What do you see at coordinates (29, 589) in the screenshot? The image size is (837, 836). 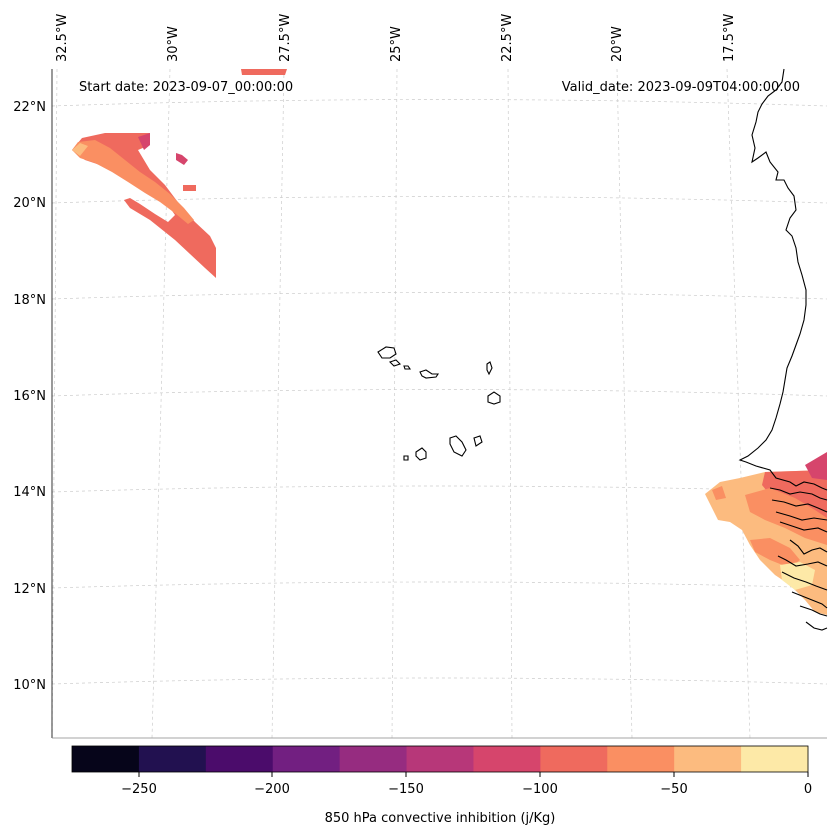 I see `lat-label: 12°N` at bounding box center [29, 589].